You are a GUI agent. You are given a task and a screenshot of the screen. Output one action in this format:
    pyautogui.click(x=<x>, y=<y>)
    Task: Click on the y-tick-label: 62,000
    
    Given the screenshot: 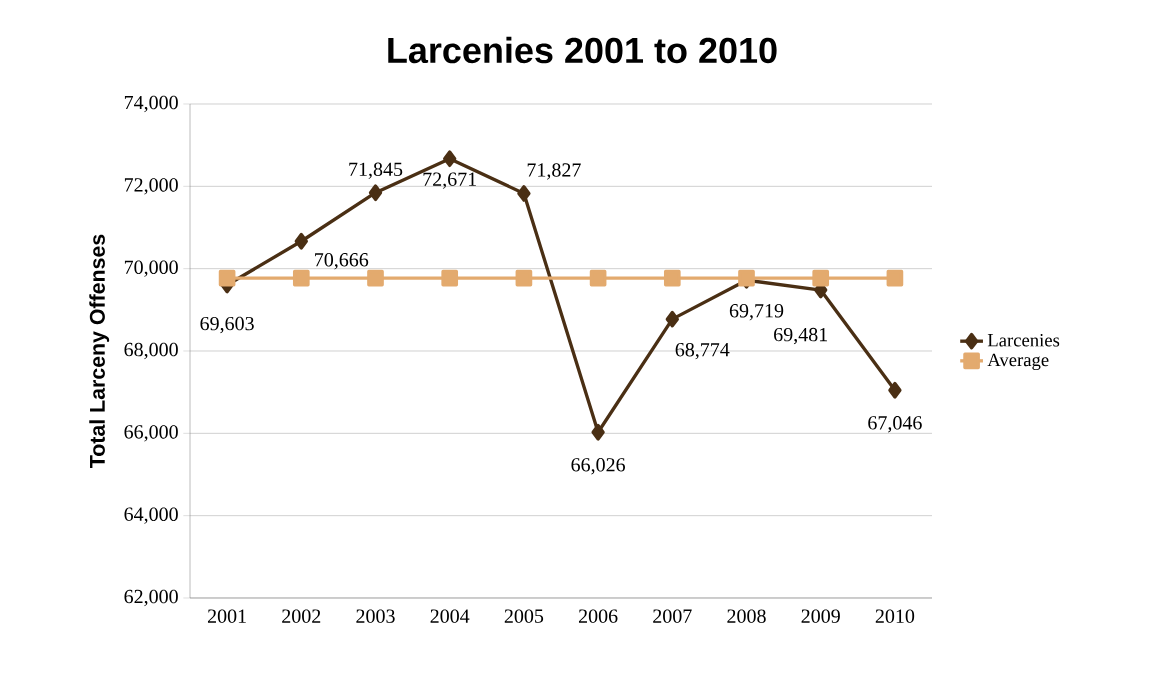 What is the action you would take?
    pyautogui.click(x=151, y=598)
    